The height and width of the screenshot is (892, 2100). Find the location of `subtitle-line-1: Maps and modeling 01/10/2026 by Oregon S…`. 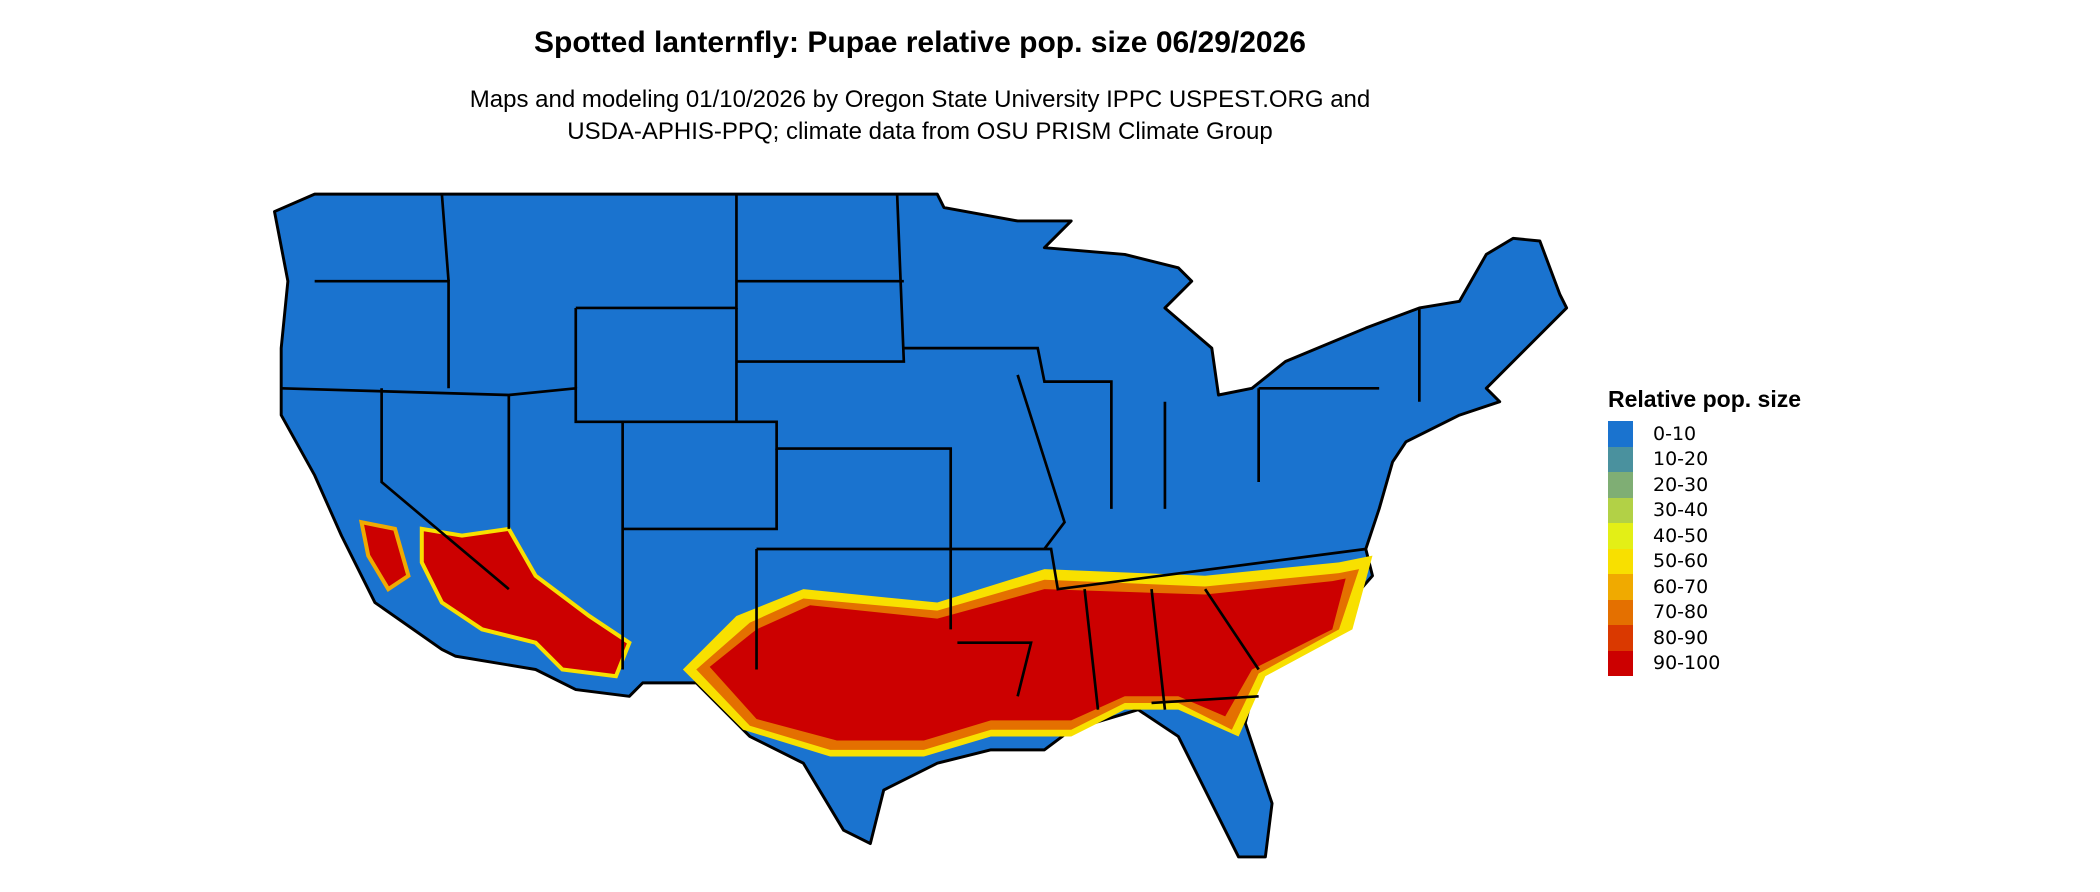

subtitle-line-1: Maps and modeling 01/10/2026 by Oregon S… is located at coordinates (920, 99).